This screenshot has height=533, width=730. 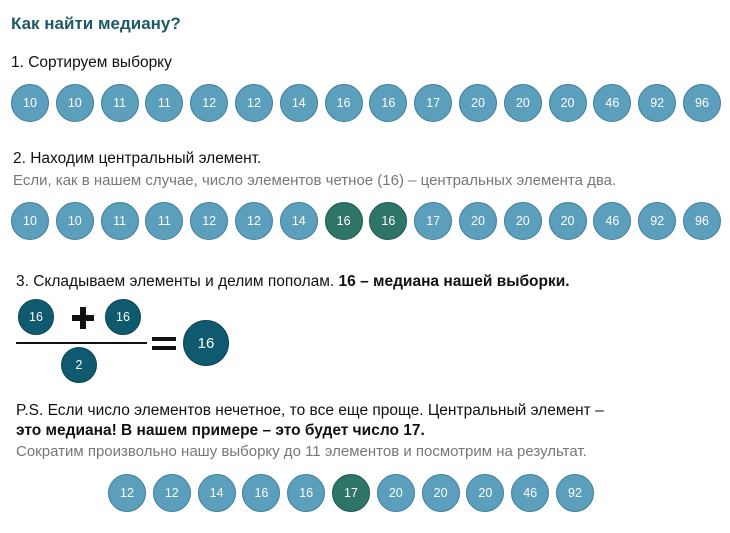 I want to click on formula-divisor: 2, so click(x=79, y=365).